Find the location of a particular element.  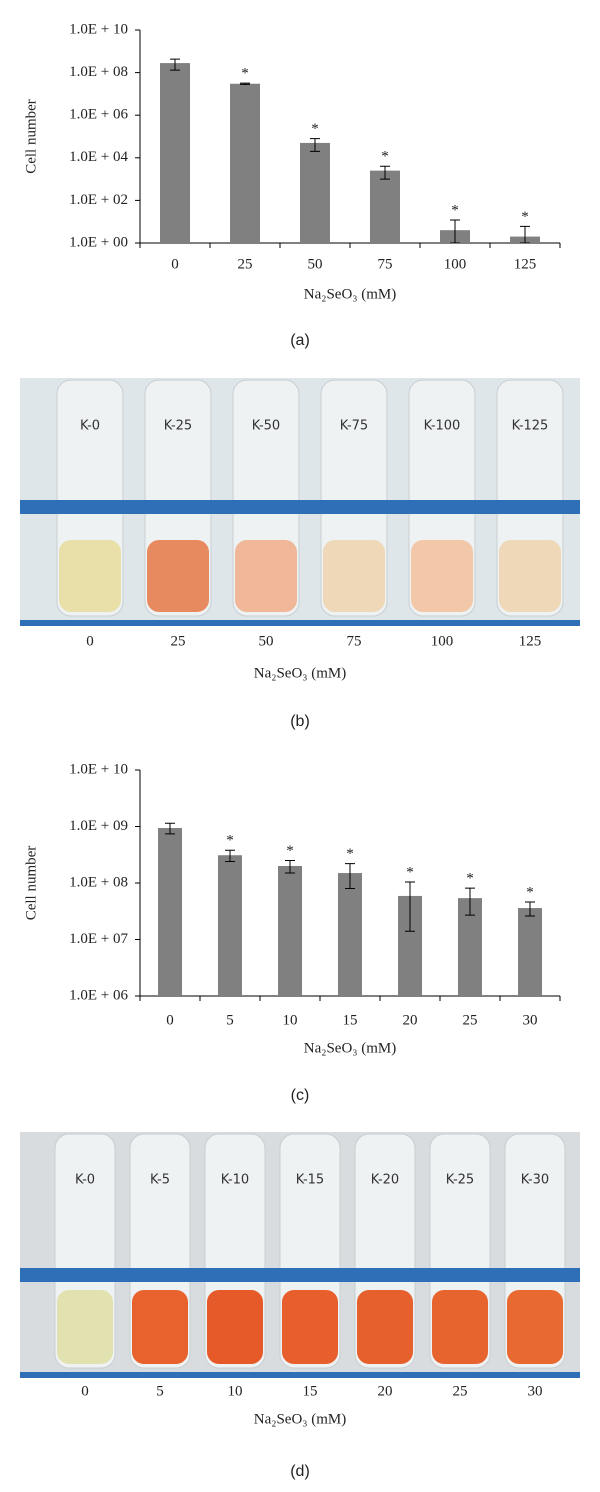

caption: (d) is located at coordinates (300, 1471).